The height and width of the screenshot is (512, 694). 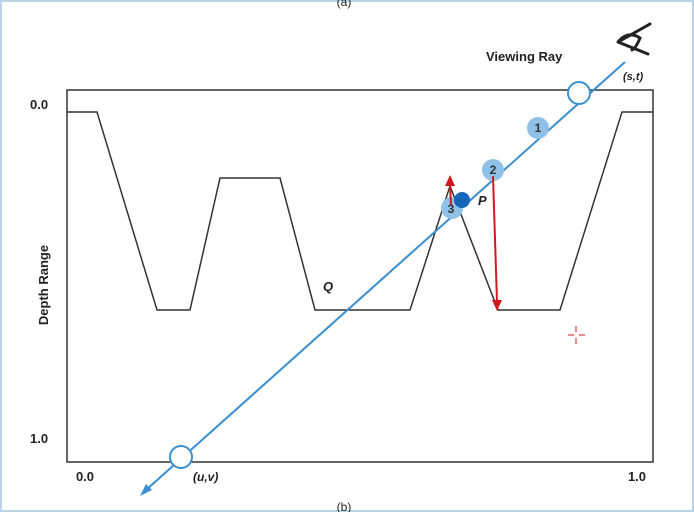 I want to click on cursor, so click(x=576, y=335).